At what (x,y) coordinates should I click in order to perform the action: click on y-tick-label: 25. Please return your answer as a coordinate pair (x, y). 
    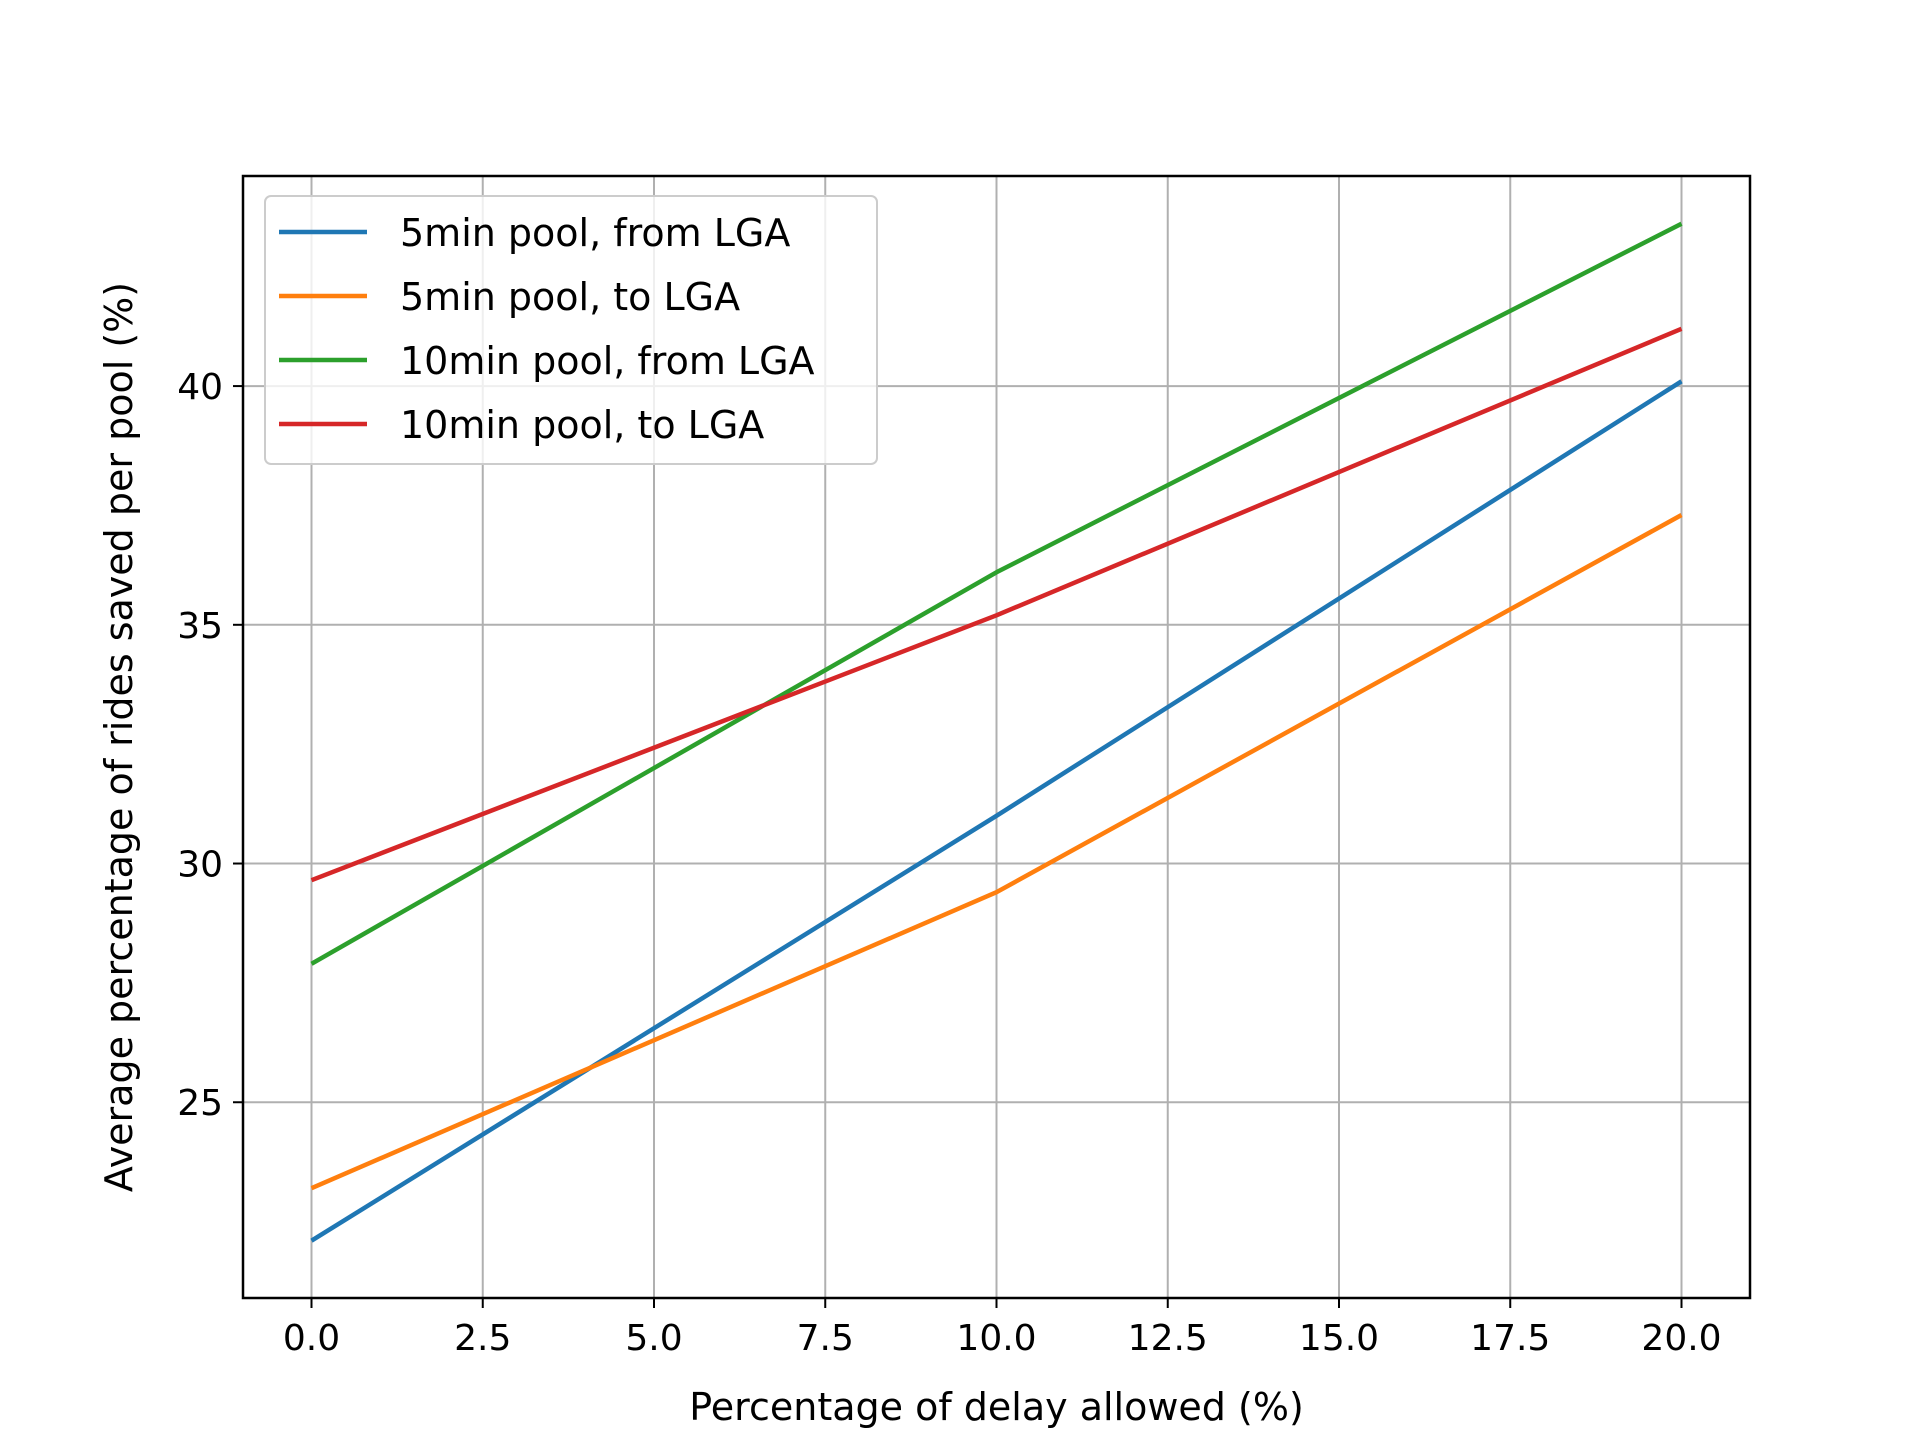
    Looking at the image, I should click on (200, 1103).